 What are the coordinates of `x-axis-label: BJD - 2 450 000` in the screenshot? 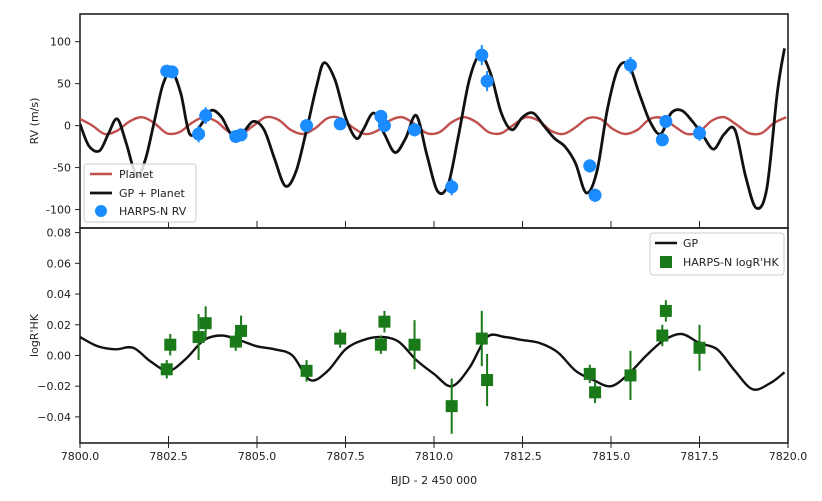 It's located at (434, 480).